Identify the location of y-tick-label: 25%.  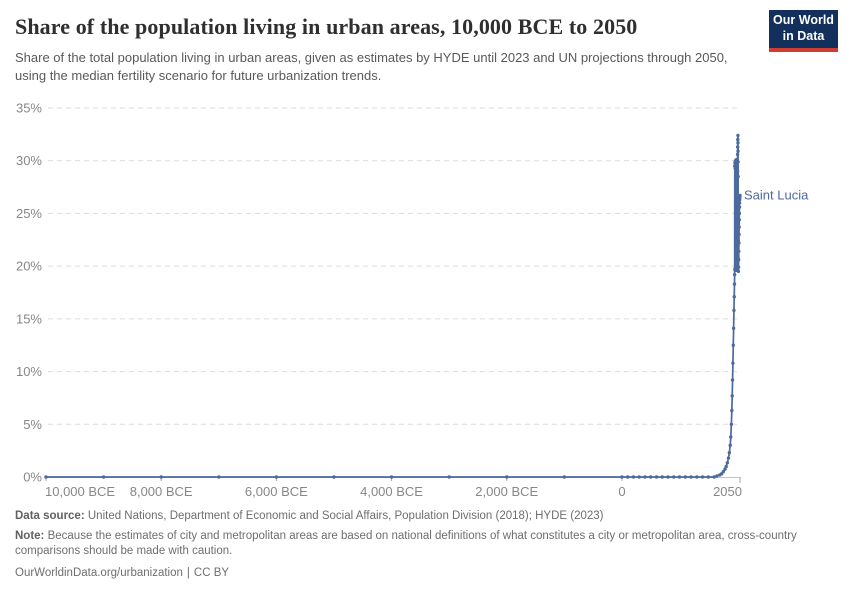
(29, 213).